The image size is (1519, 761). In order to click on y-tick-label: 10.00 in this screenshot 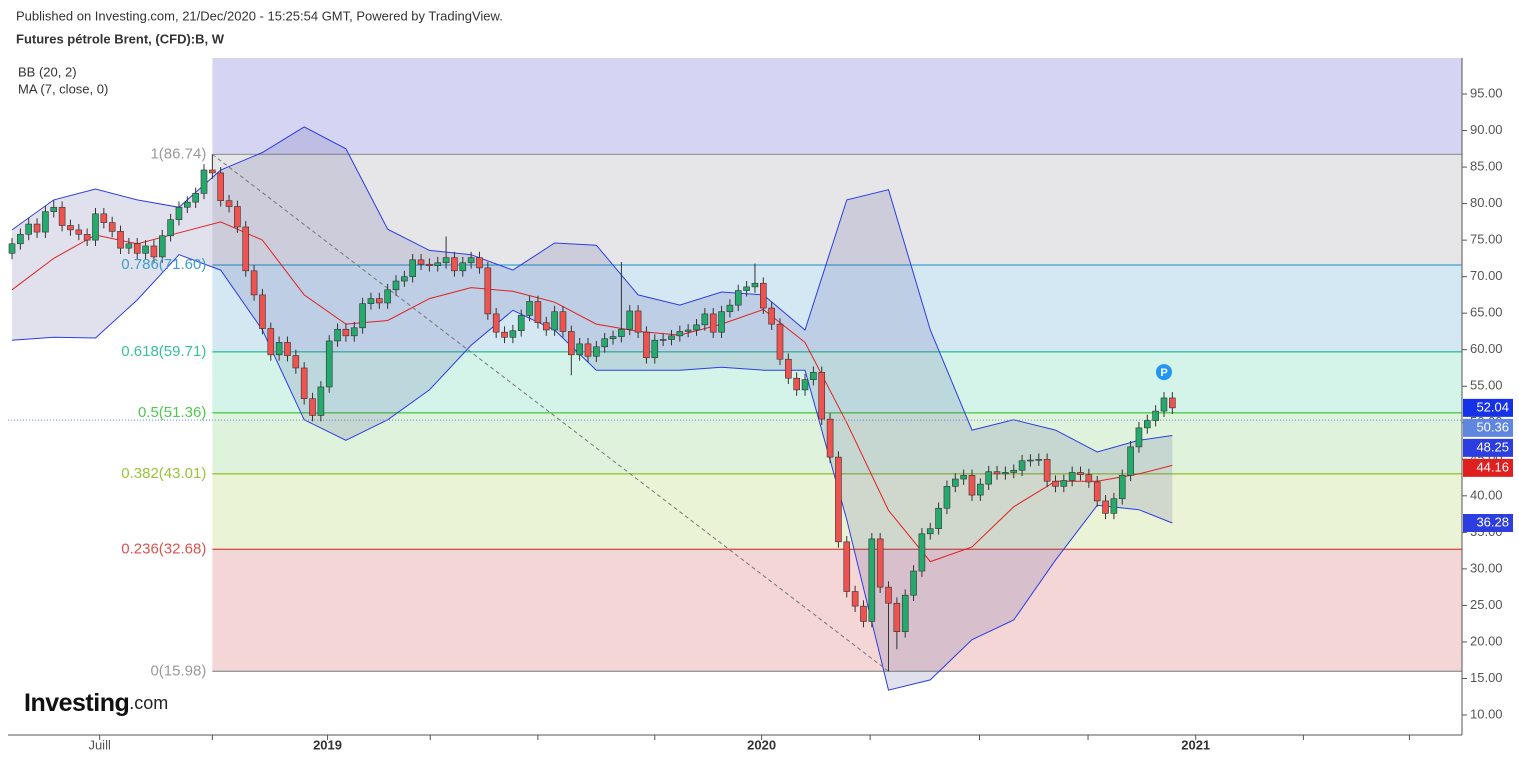, I will do `click(1486, 713)`.